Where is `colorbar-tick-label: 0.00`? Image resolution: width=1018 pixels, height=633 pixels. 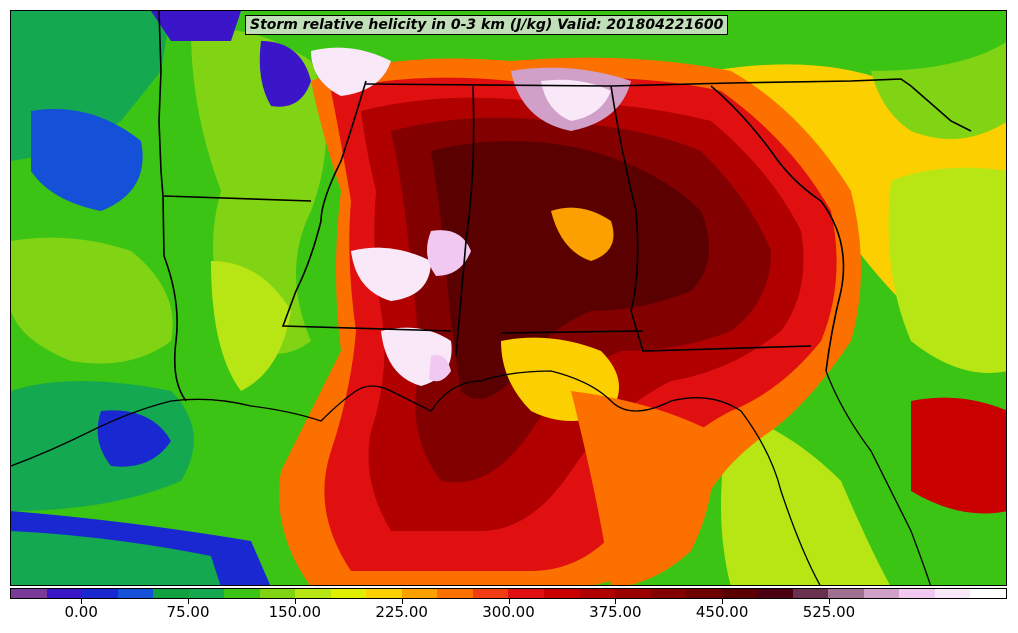 colorbar-tick-label: 0.00 is located at coordinates (81, 612).